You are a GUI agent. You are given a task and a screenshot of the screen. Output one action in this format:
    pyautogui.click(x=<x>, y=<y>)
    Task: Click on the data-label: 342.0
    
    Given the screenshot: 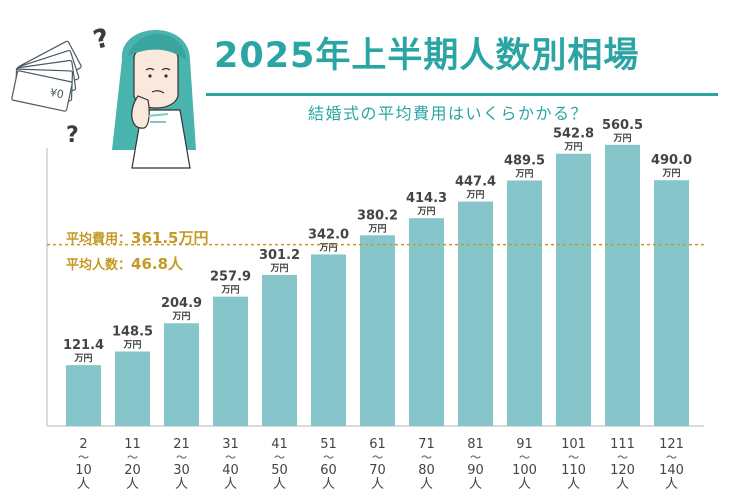 What is the action you would take?
    pyautogui.click(x=328, y=234)
    